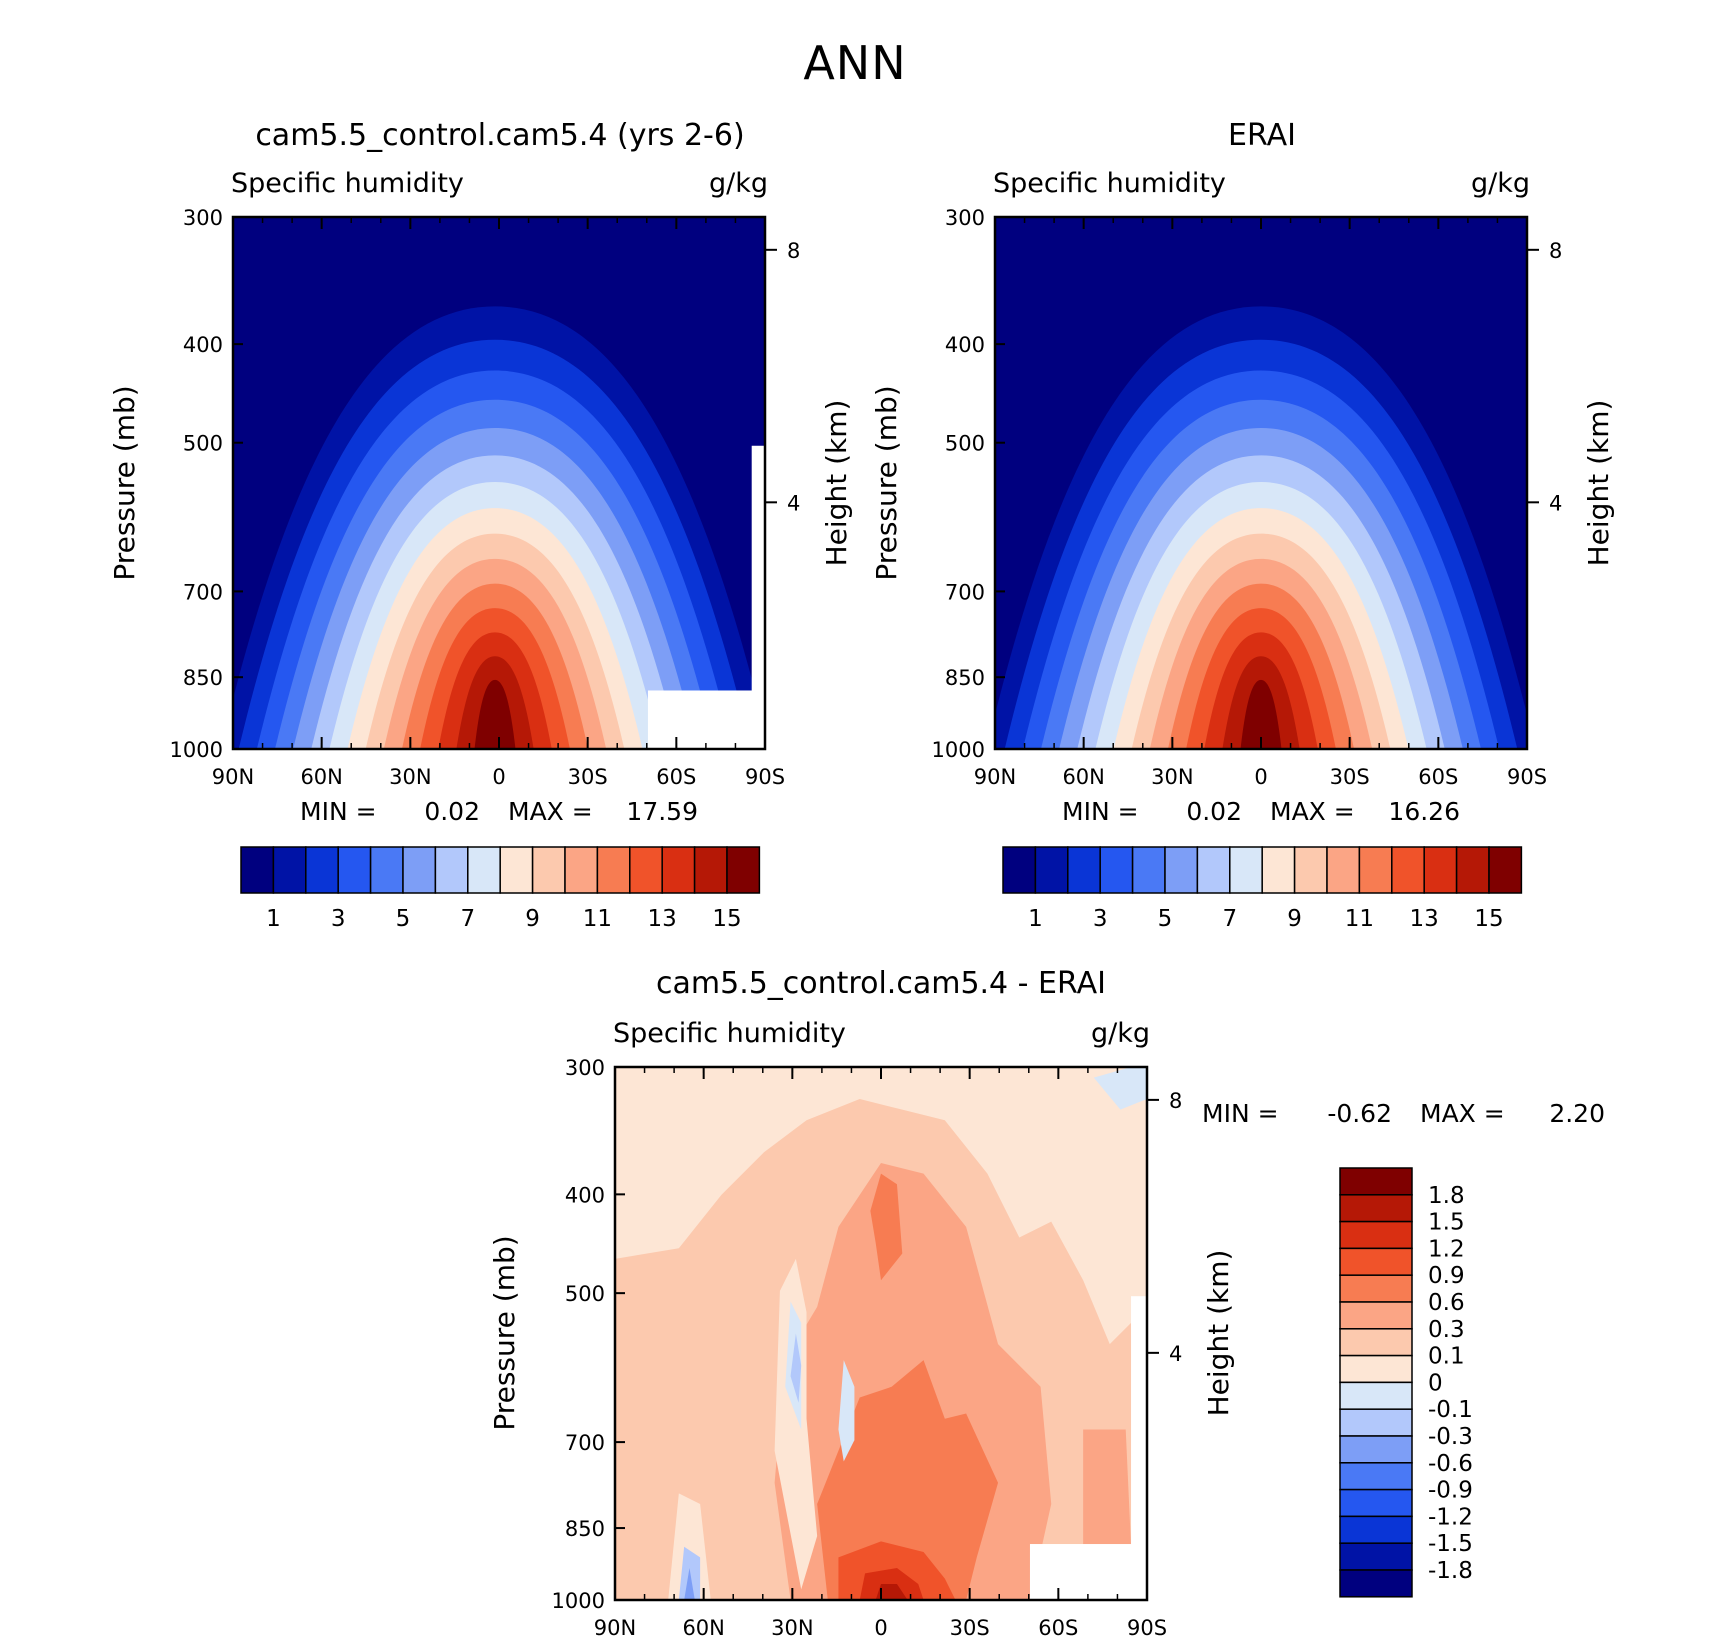 Image resolution: width=1710 pixels, height=1636 pixels. Describe the element at coordinates (846, 1411) in the screenshot. I see `contour-level-neg0.1-0` at that location.